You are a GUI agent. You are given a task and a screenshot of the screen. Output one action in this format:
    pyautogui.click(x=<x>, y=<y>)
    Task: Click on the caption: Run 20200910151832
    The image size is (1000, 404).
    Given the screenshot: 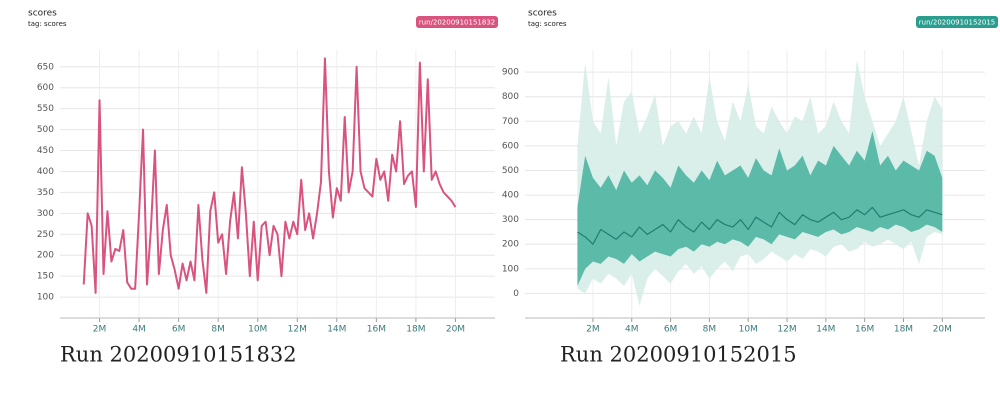 What is the action you would take?
    pyautogui.click(x=178, y=355)
    